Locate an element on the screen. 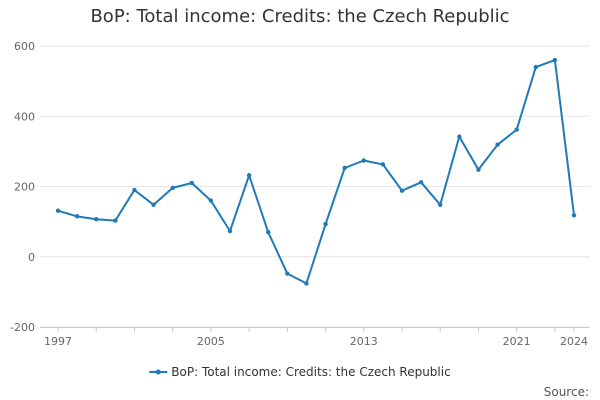 The width and height of the screenshot is (600, 400). x-axis: 1997 2005 2013 2021 2024 is located at coordinates (315, 337).